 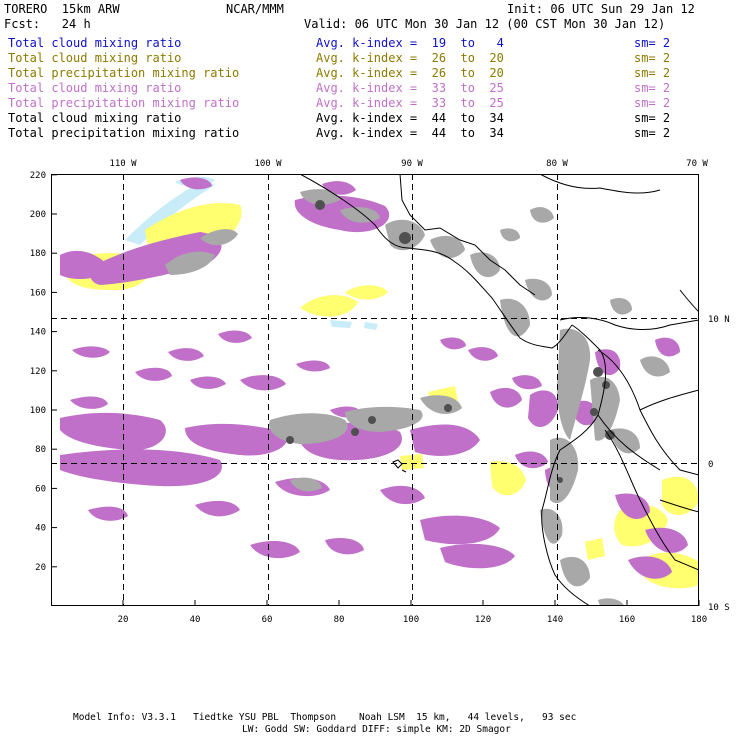 I want to click on lon-label: 100 W, so click(x=268, y=164).